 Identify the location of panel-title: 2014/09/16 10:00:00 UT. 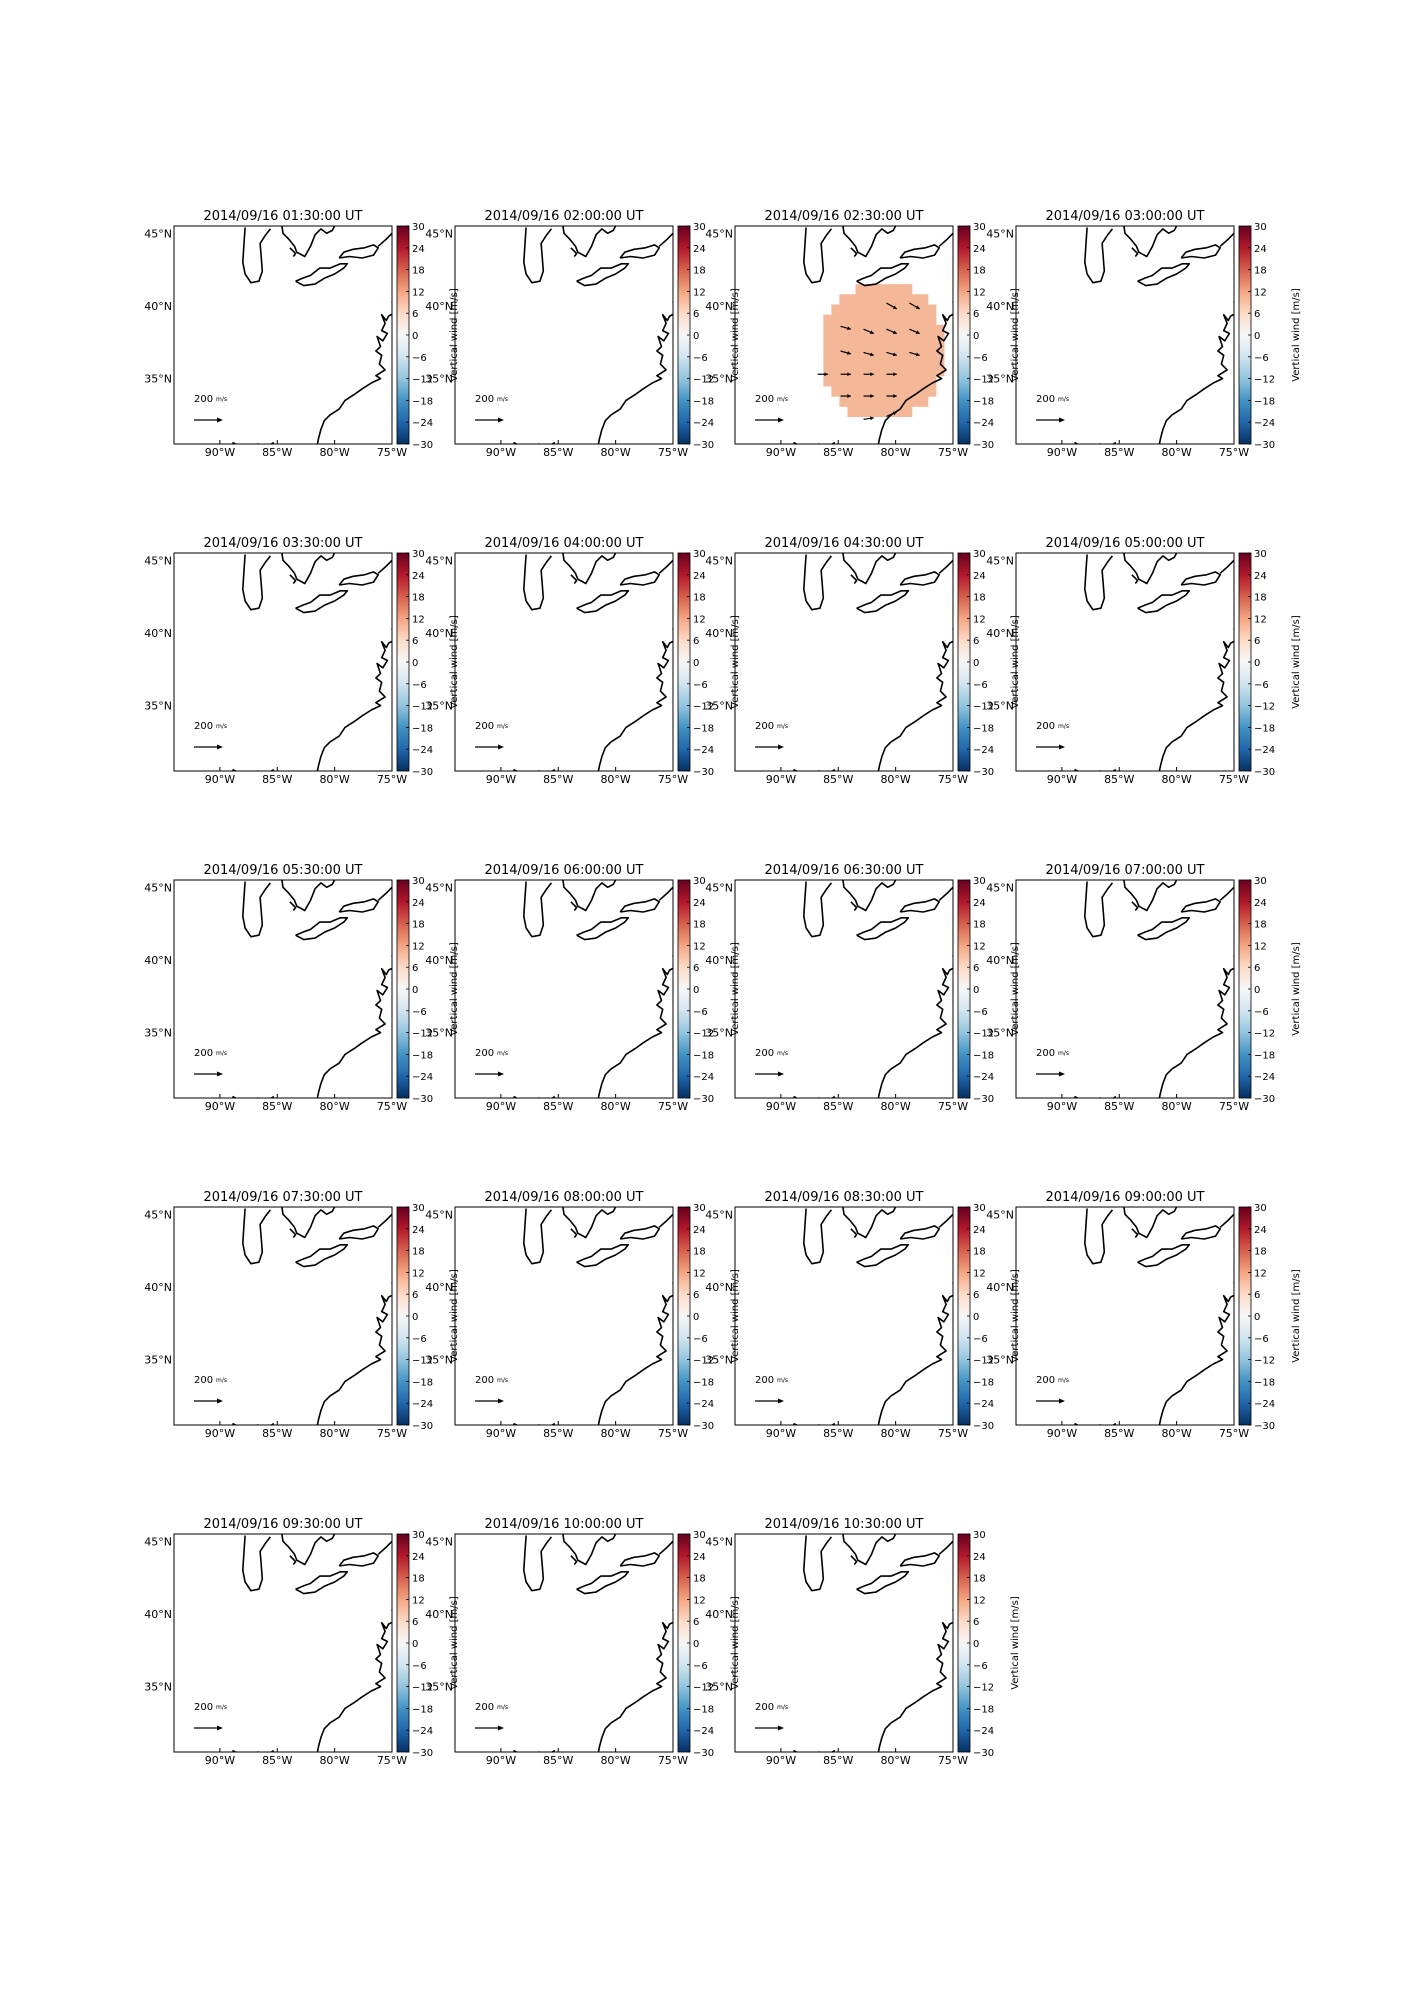
(563, 1524).